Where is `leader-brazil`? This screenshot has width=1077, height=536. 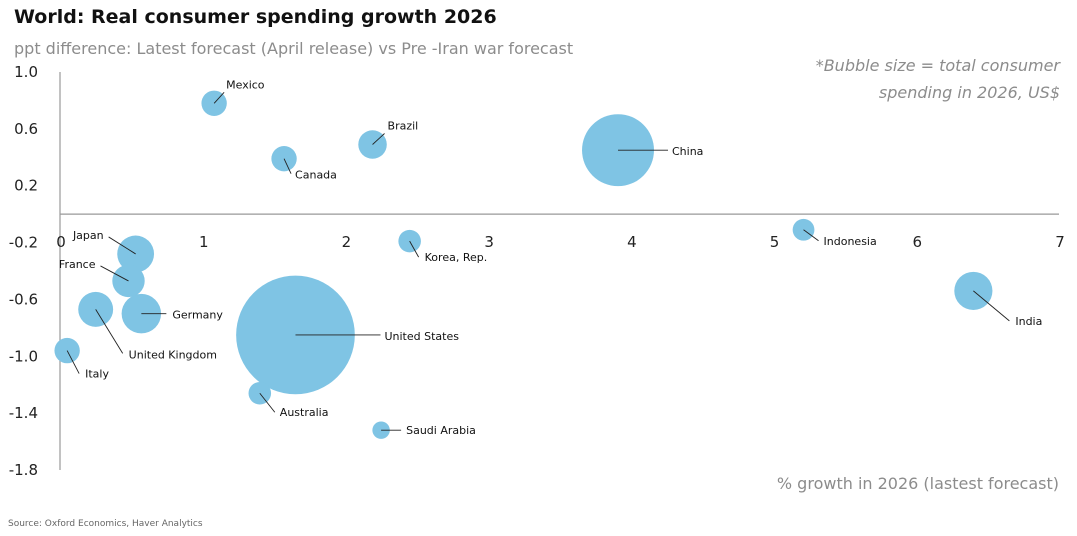 leader-brazil is located at coordinates (378, 139).